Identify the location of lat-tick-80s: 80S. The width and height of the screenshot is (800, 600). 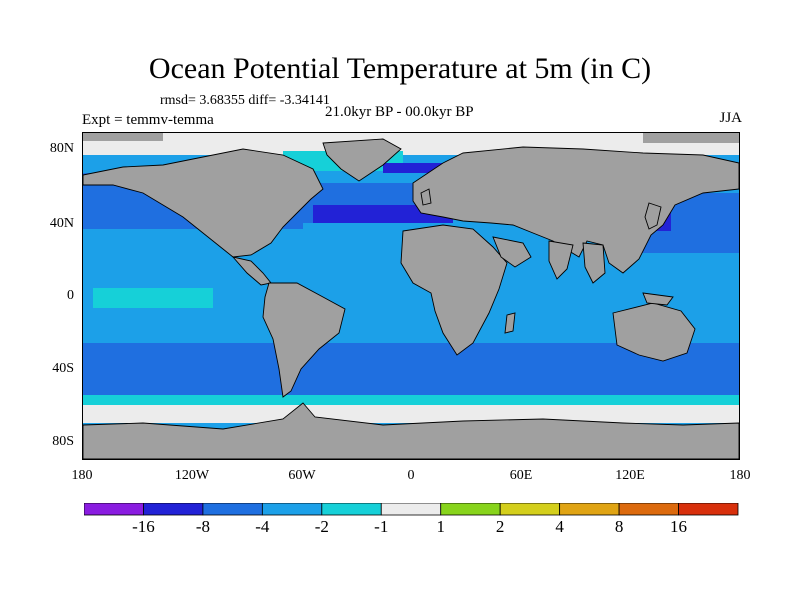
(63, 441).